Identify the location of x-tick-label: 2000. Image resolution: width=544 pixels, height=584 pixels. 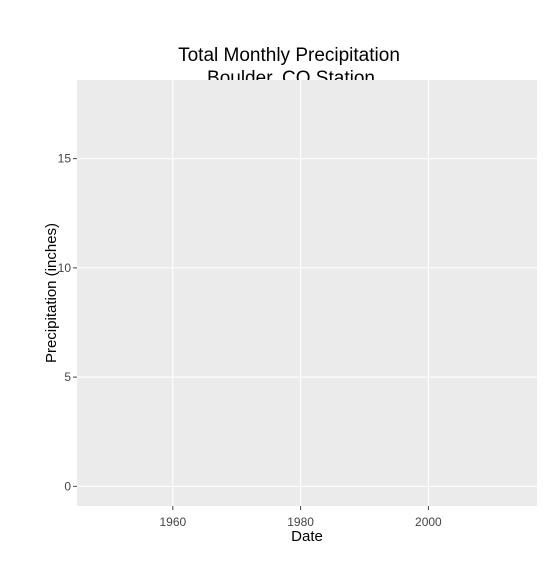
(428, 522).